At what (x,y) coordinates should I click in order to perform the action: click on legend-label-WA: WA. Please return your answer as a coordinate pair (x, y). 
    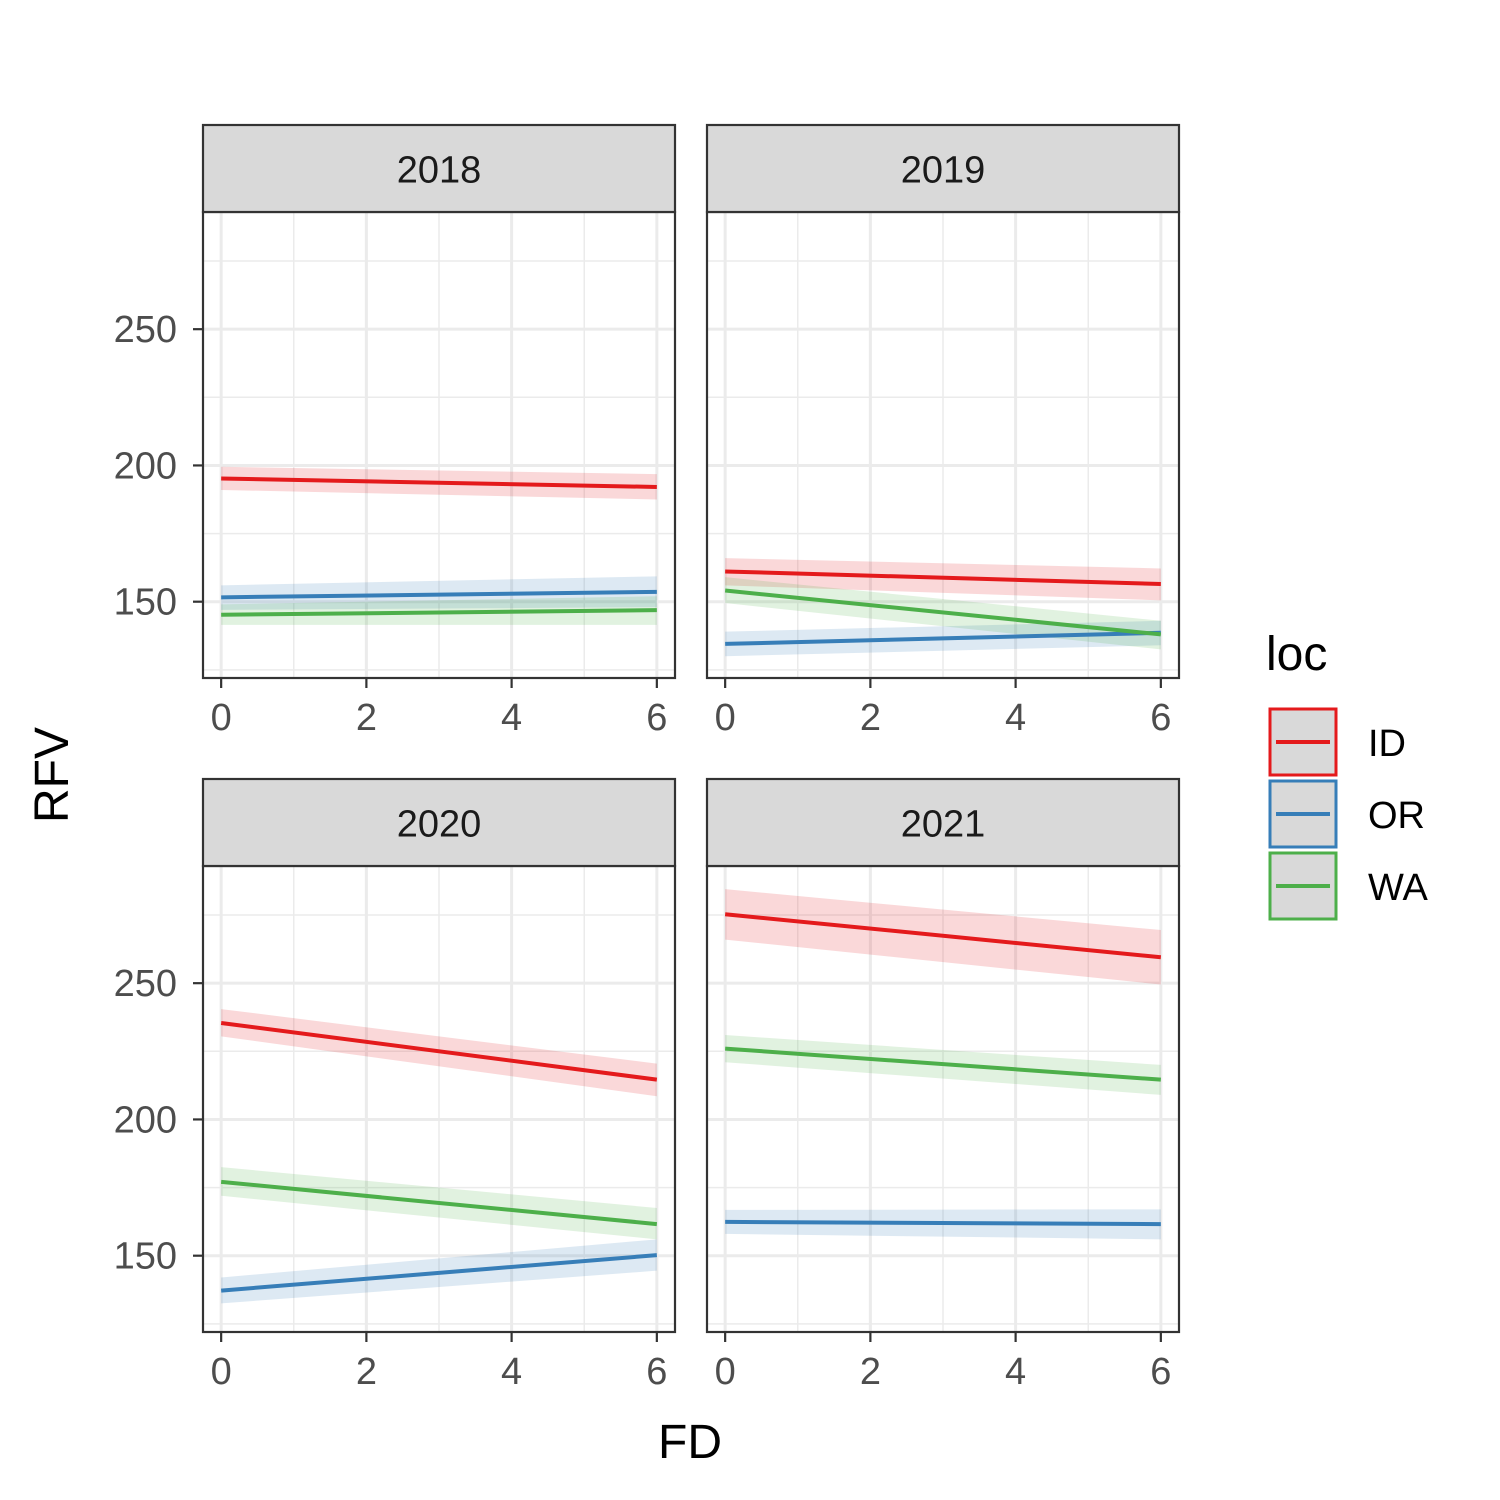
    Looking at the image, I should click on (1398, 888).